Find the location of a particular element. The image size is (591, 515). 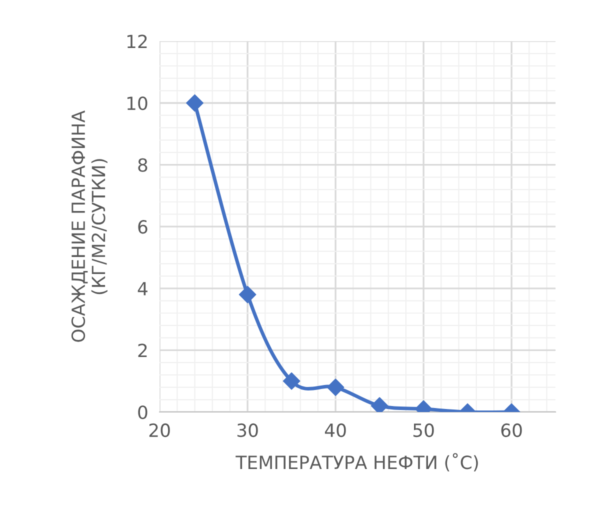

x-tick-label: 50 is located at coordinates (423, 430).